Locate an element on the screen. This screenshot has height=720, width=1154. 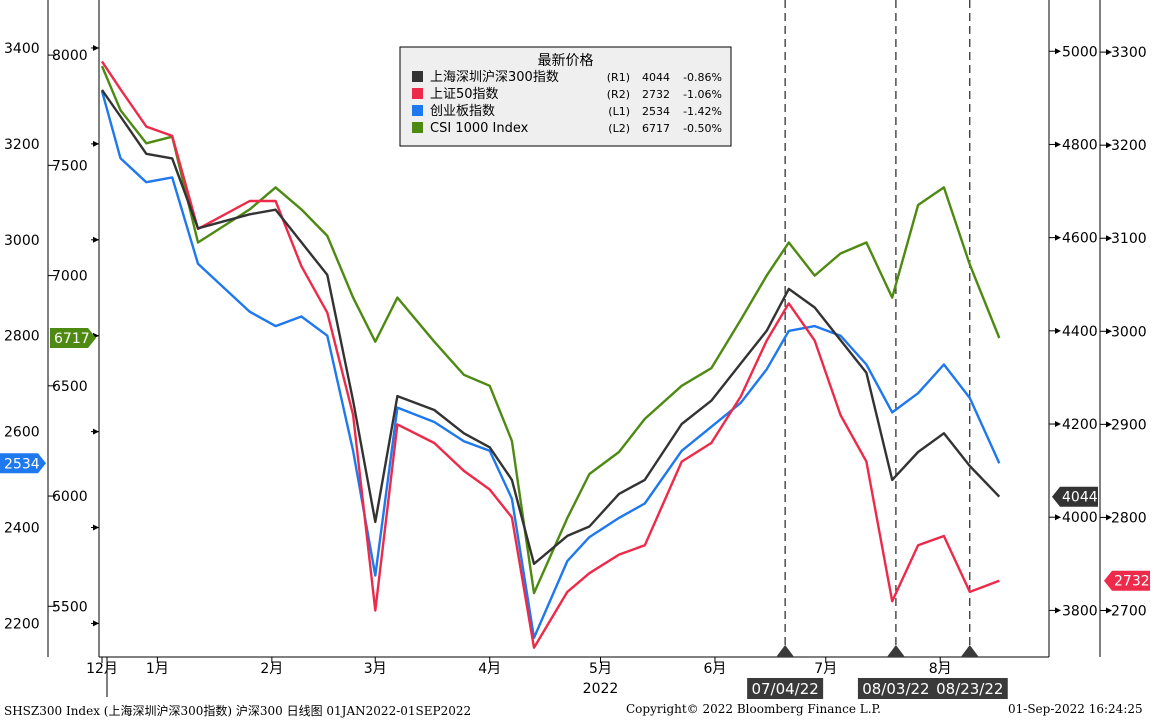
y-tick-label-right-inner: 3800 is located at coordinates (1080, 611).